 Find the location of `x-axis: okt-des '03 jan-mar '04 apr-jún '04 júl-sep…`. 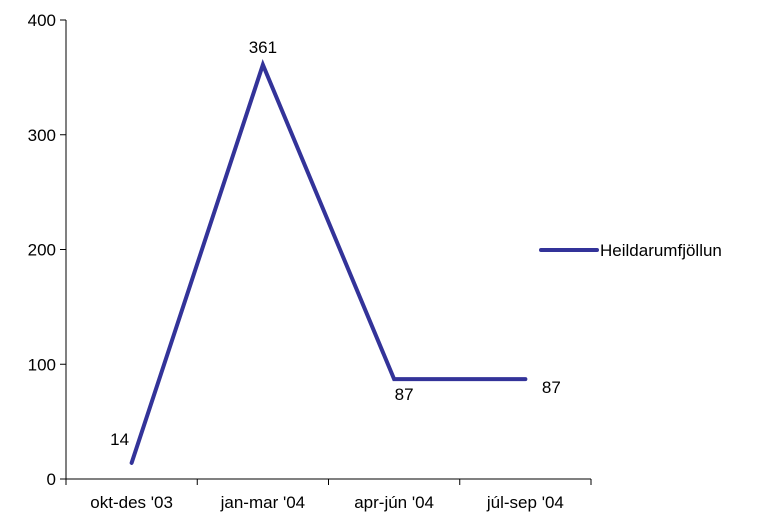

x-axis: okt-des '03 jan-mar '04 apr-jún '04 júl-sep… is located at coordinates (328, 495).